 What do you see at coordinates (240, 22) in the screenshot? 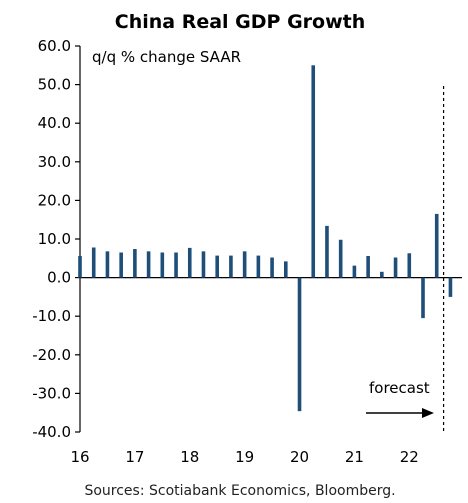
I see `chart-title: China Real GDP Growth` at bounding box center [240, 22].